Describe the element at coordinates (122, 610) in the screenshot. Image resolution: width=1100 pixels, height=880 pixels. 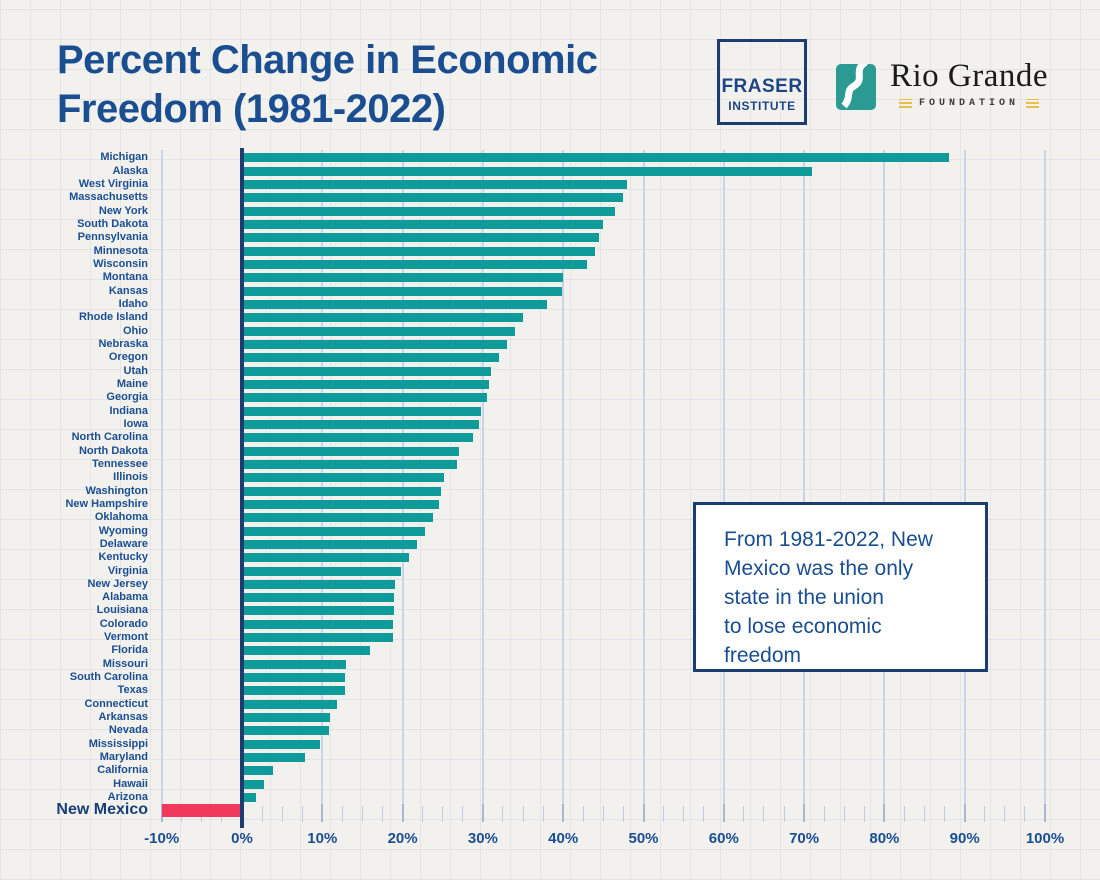
I see `state-label: Louisiana` at that location.